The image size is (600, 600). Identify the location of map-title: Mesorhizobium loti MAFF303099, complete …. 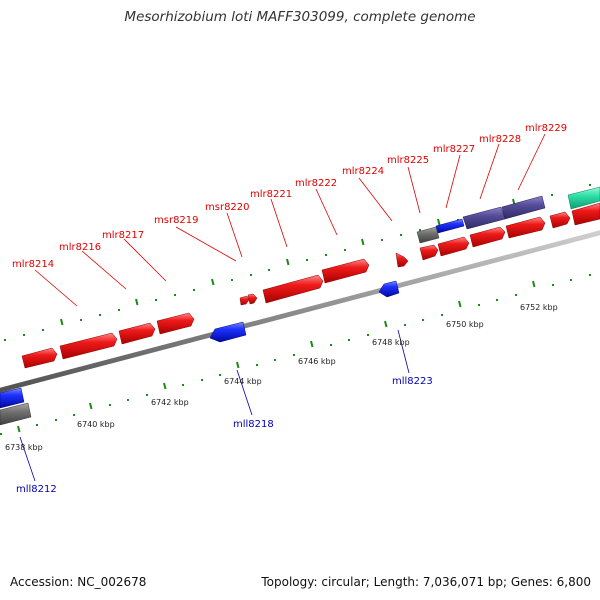
(300, 17).